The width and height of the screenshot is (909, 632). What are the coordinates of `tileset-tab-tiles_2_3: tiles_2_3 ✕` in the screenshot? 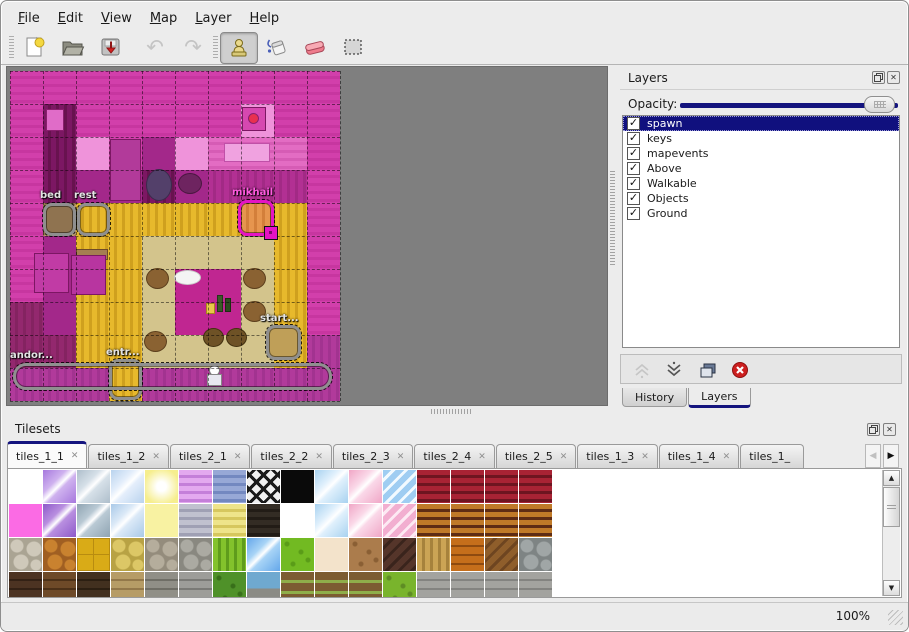 It's located at (373, 456).